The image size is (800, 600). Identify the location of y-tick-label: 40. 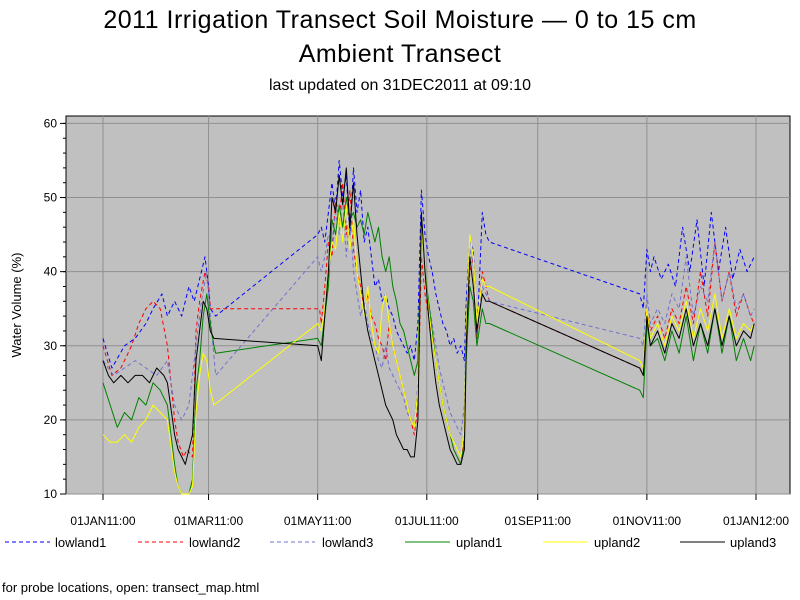
(51, 272).